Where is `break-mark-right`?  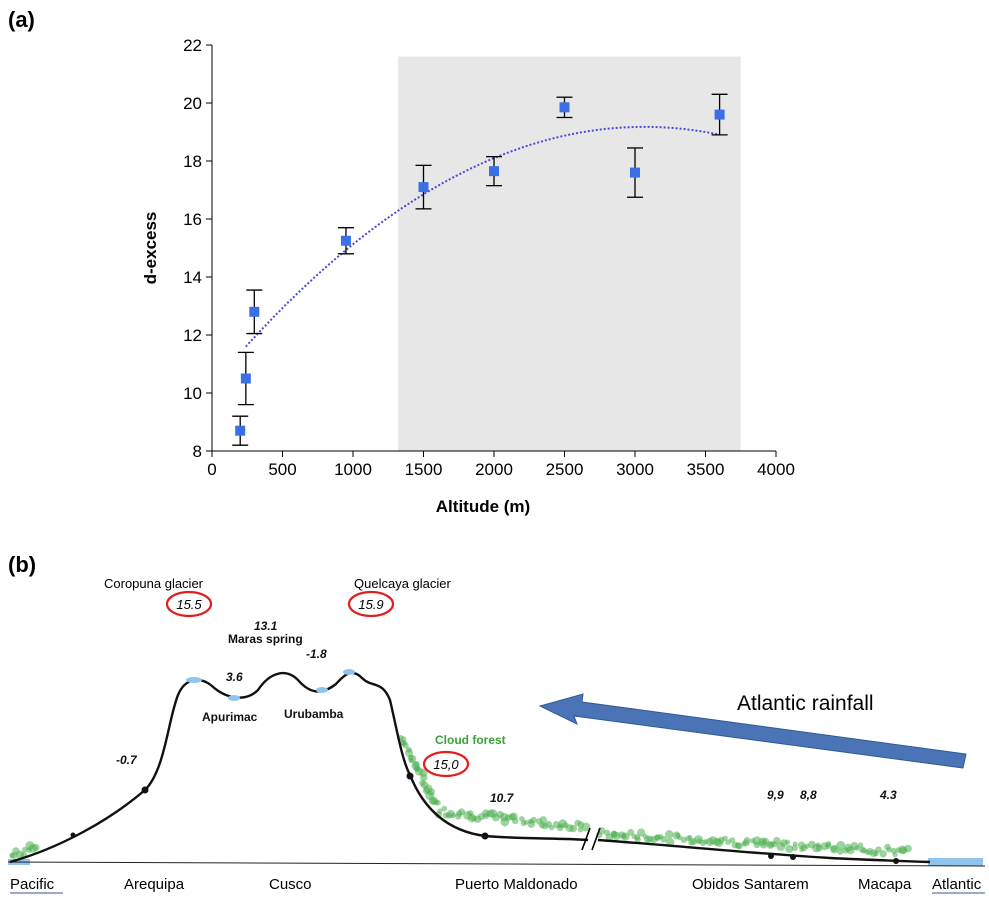 break-mark-right is located at coordinates (596, 839).